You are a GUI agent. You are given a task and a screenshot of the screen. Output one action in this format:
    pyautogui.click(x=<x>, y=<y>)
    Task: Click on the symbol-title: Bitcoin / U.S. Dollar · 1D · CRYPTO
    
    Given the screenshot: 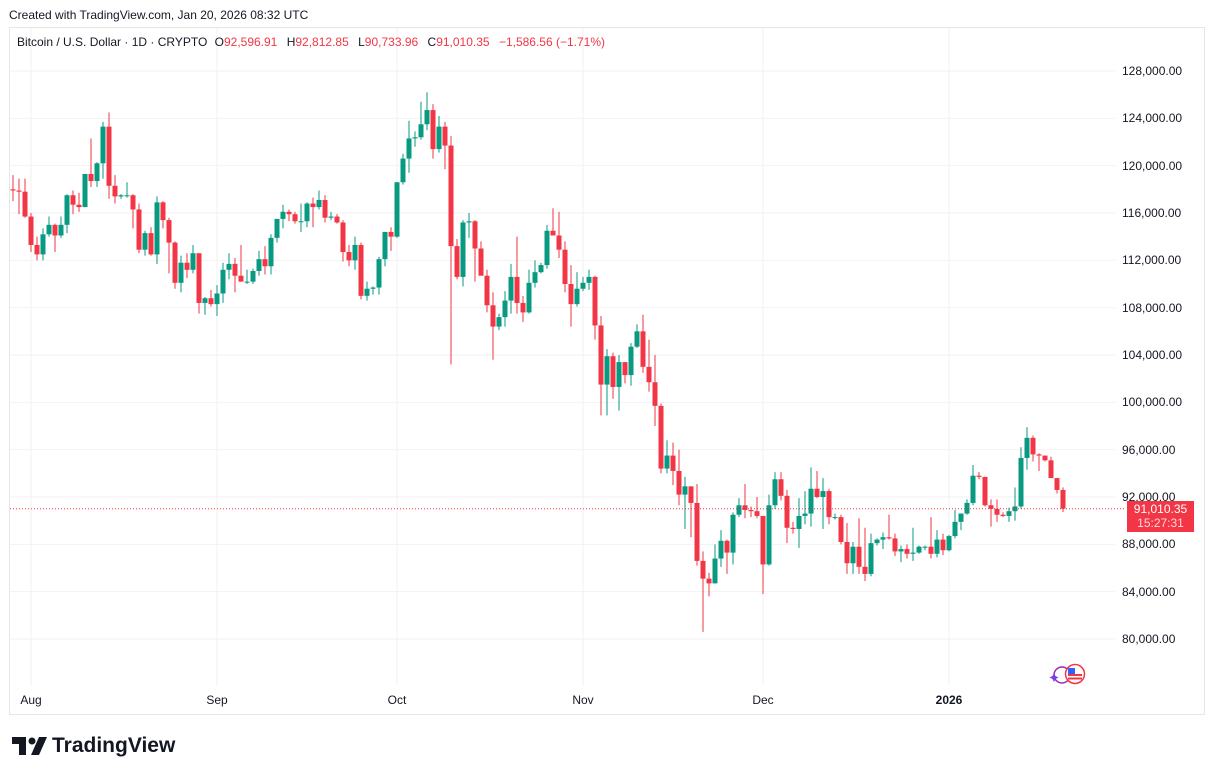 What is the action you would take?
    pyautogui.click(x=112, y=42)
    